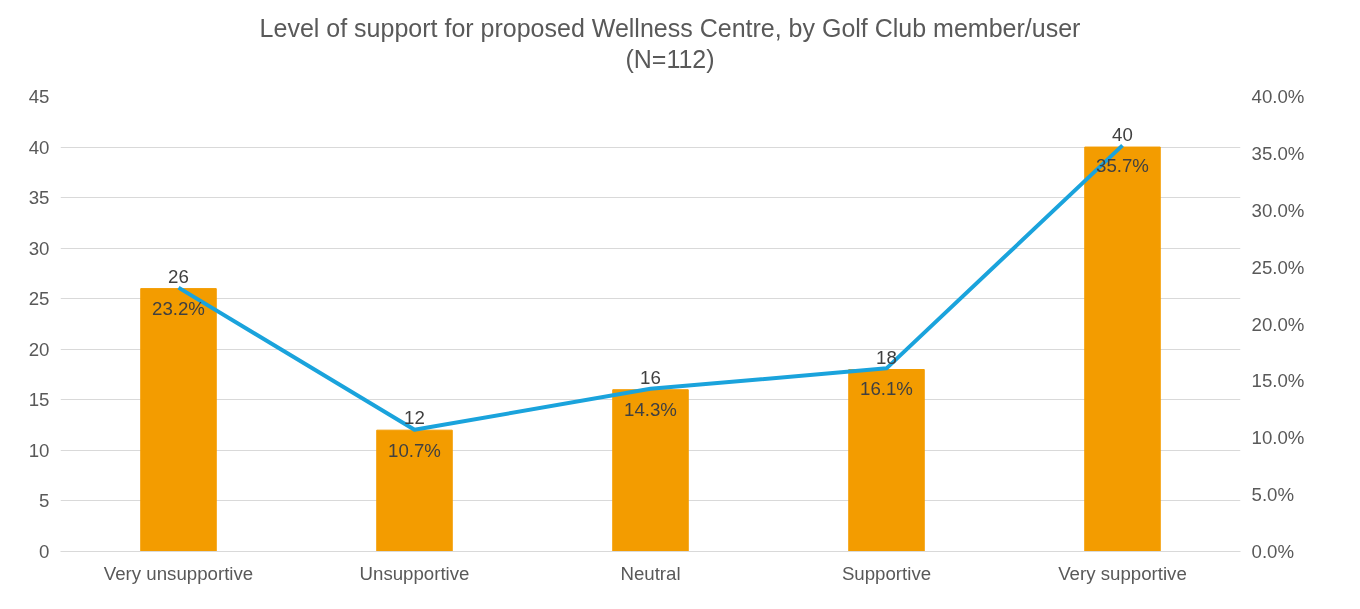  I want to click on data-label: 12, so click(414, 417).